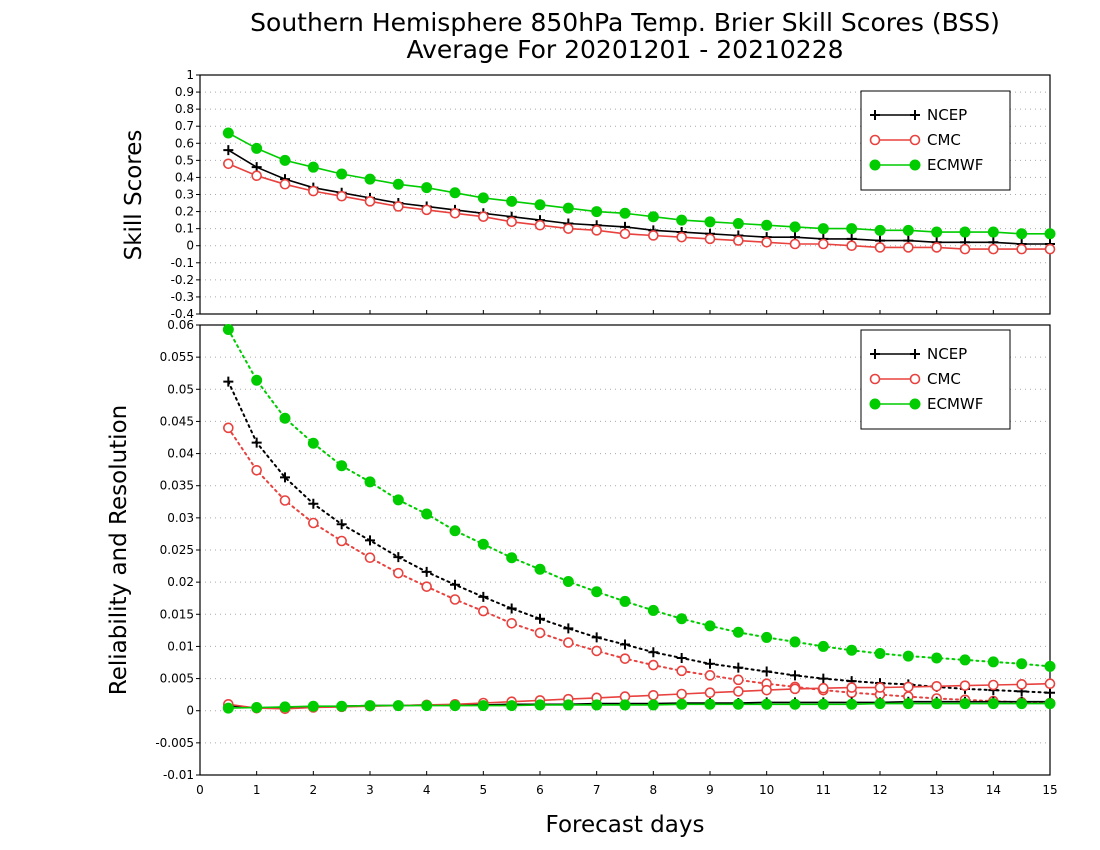 Image resolution: width=1100 pixels, height=850 pixels. What do you see at coordinates (178, 775) in the screenshot?
I see `bottom-y-tick-label: -0.01` at bounding box center [178, 775].